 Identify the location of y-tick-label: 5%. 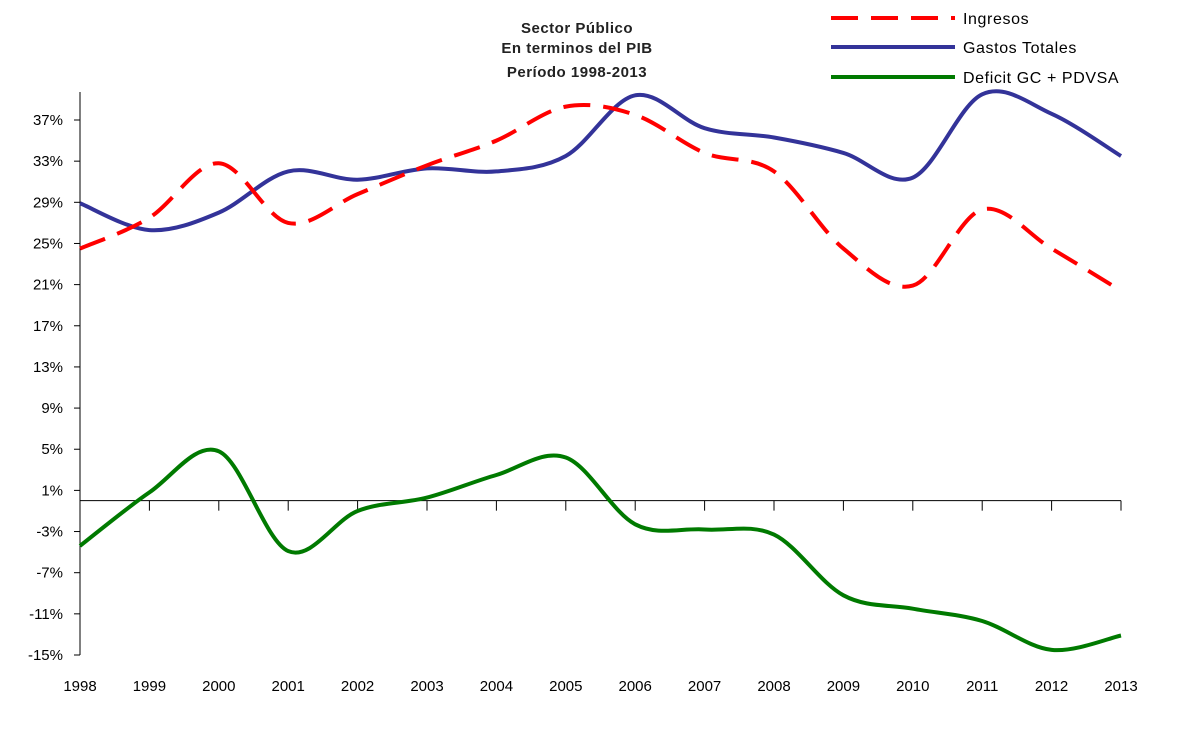
(52, 449).